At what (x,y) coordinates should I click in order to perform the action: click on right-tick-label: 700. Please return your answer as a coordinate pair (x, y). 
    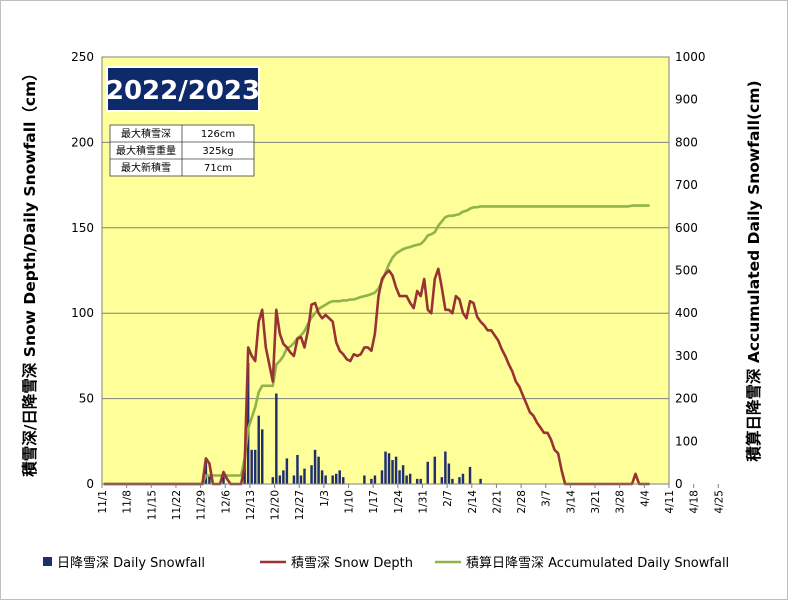
    Looking at the image, I should click on (686, 185).